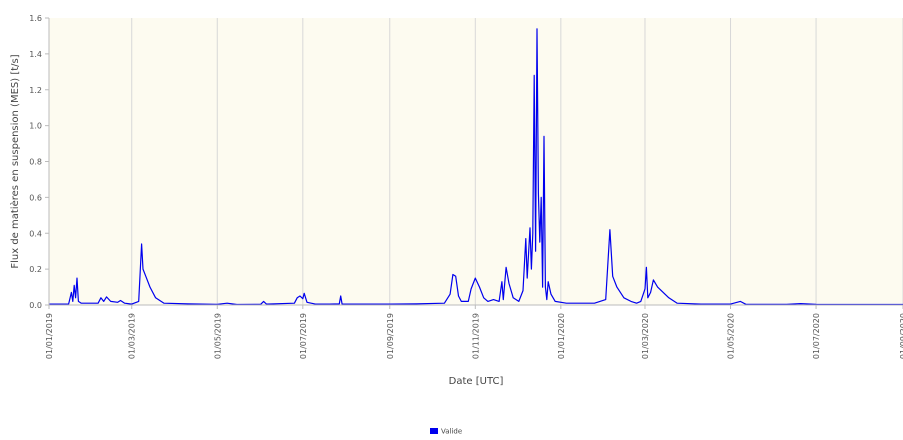  I want to click on y-tick-label: 0.0, so click(35, 305).